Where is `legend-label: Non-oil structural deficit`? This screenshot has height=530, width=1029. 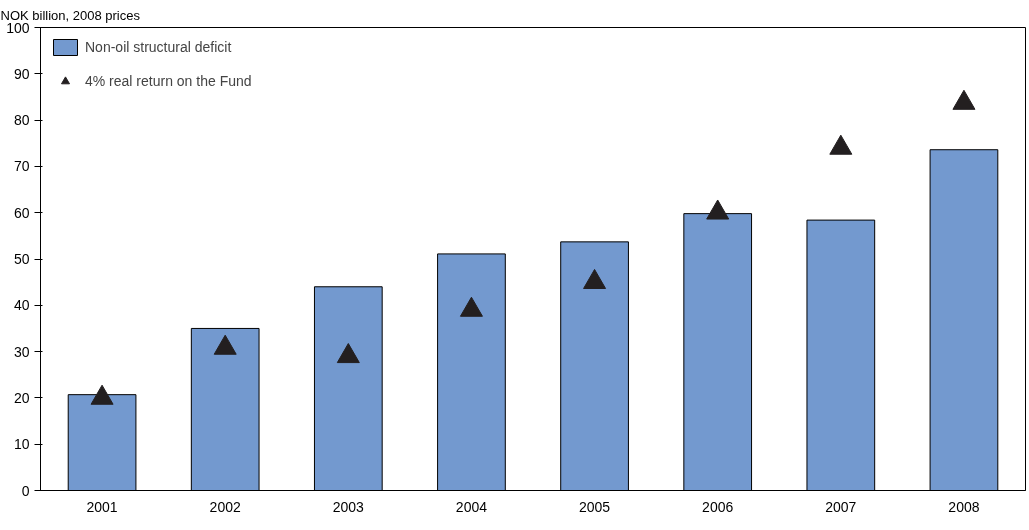 legend-label: Non-oil structural deficit is located at coordinates (158, 47).